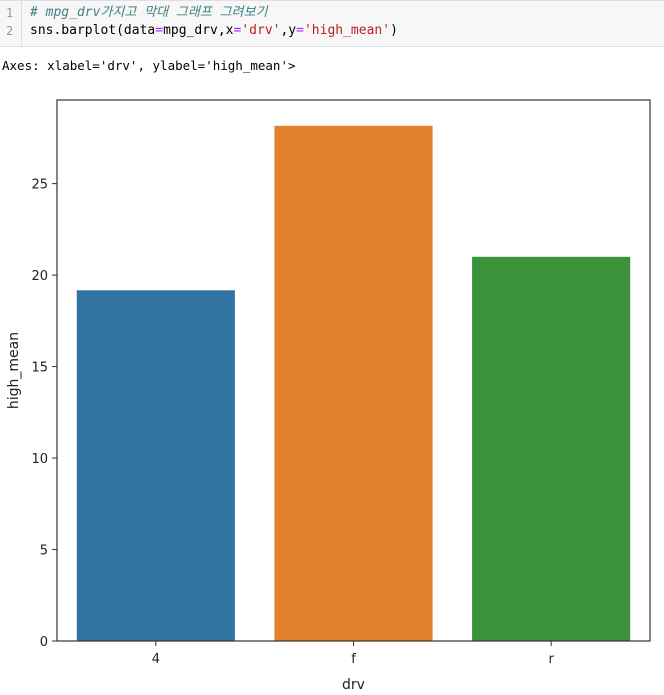  What do you see at coordinates (39, 459) in the screenshot?
I see `y-tick-label: 10` at bounding box center [39, 459].